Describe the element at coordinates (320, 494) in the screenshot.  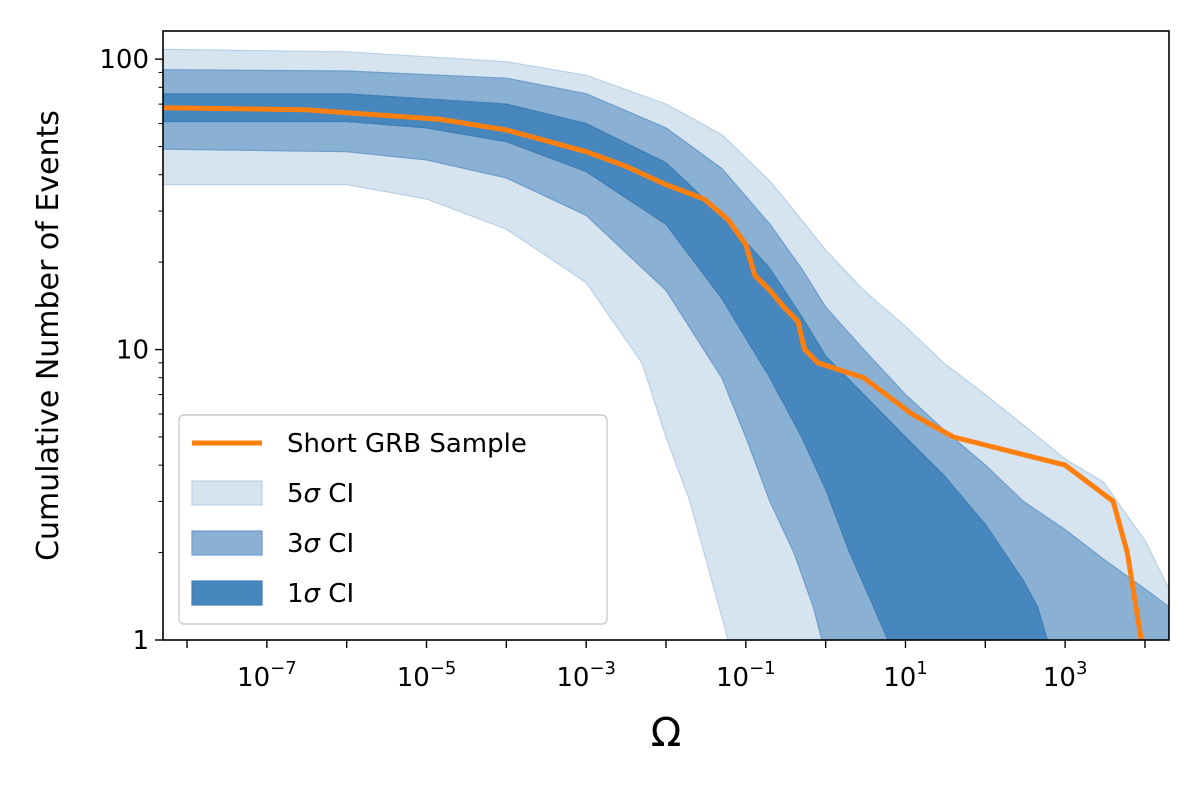
I see `legend-ci5-label: 5σ CI` at that location.